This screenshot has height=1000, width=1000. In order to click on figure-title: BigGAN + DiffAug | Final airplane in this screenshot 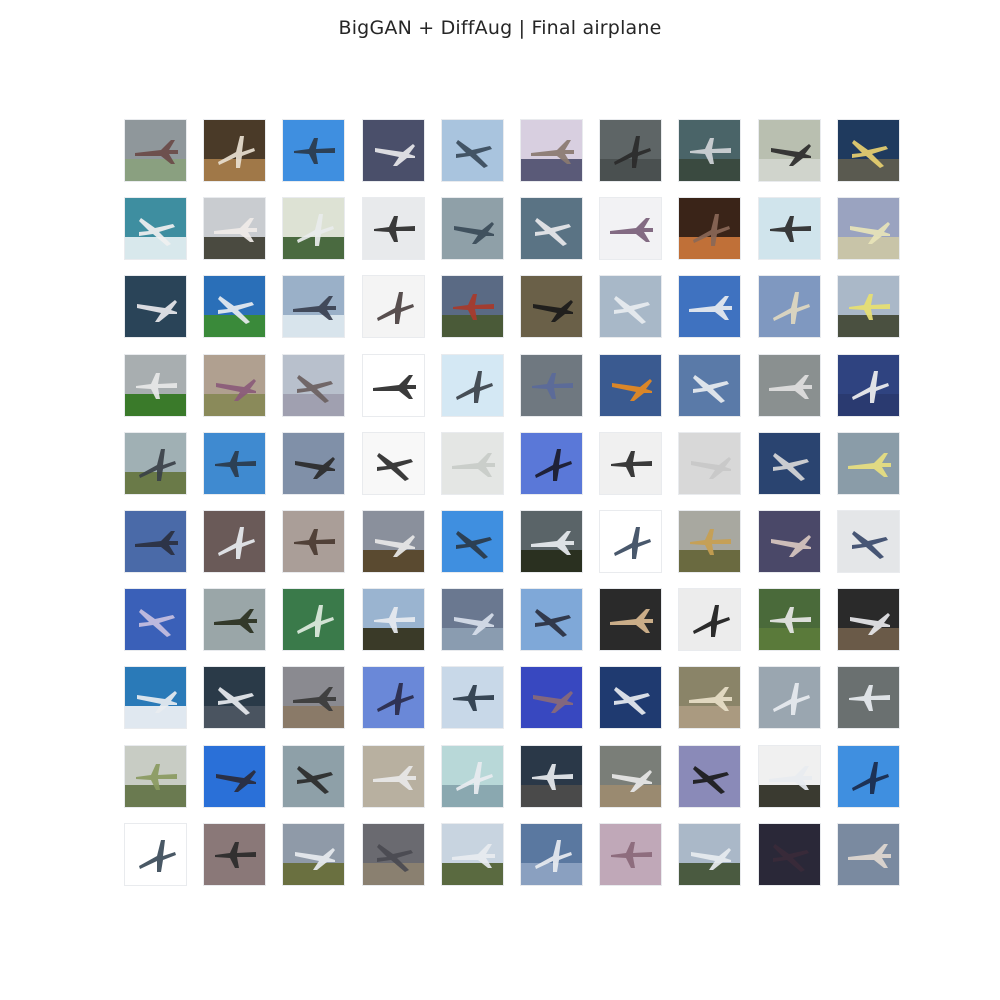, I will do `click(500, 28)`.